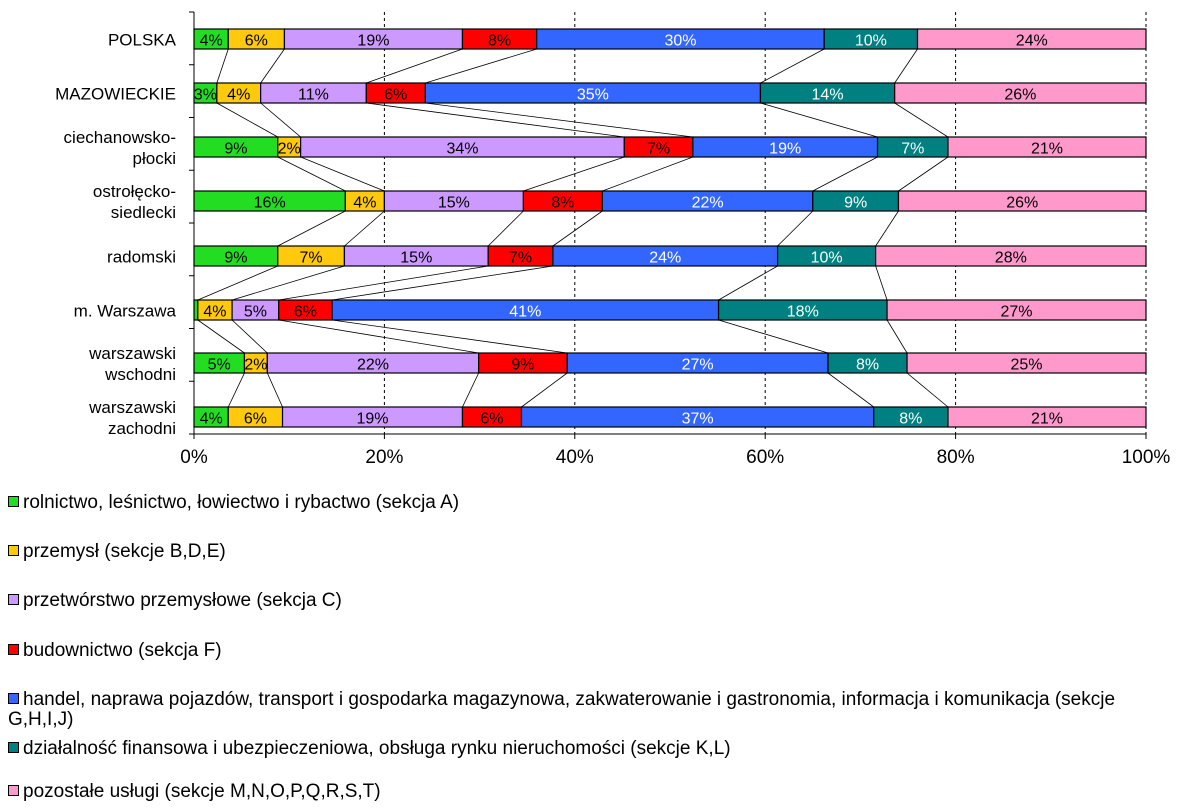  I want to click on category-label: m. Warszawa, so click(125, 311).